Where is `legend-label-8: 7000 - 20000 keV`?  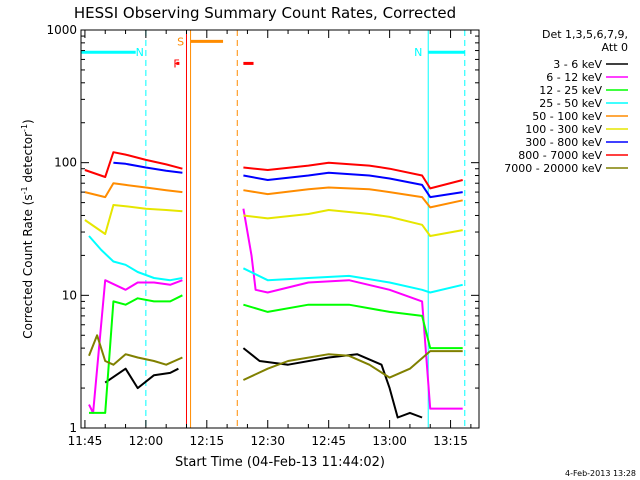 legend-label-8: 7000 - 20000 keV is located at coordinates (553, 168).